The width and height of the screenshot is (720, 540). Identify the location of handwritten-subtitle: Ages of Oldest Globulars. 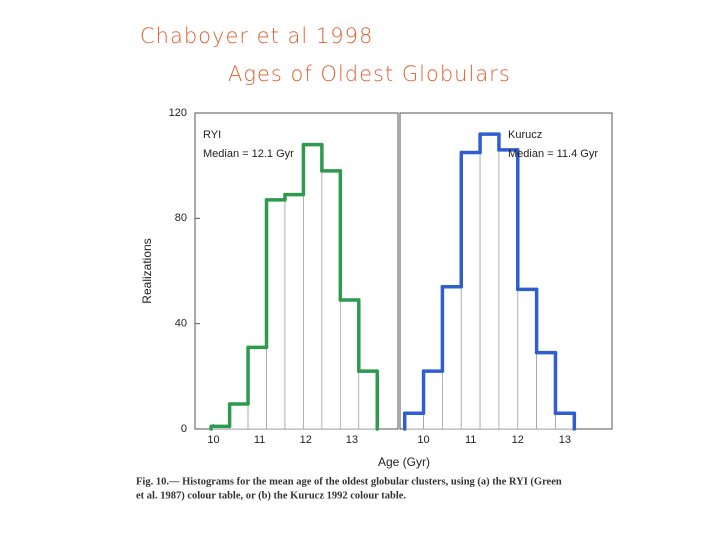
(369, 74).